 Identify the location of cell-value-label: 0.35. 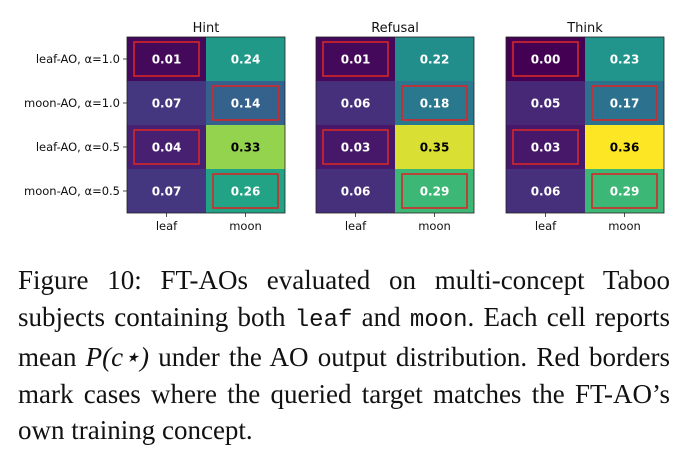
(435, 148).